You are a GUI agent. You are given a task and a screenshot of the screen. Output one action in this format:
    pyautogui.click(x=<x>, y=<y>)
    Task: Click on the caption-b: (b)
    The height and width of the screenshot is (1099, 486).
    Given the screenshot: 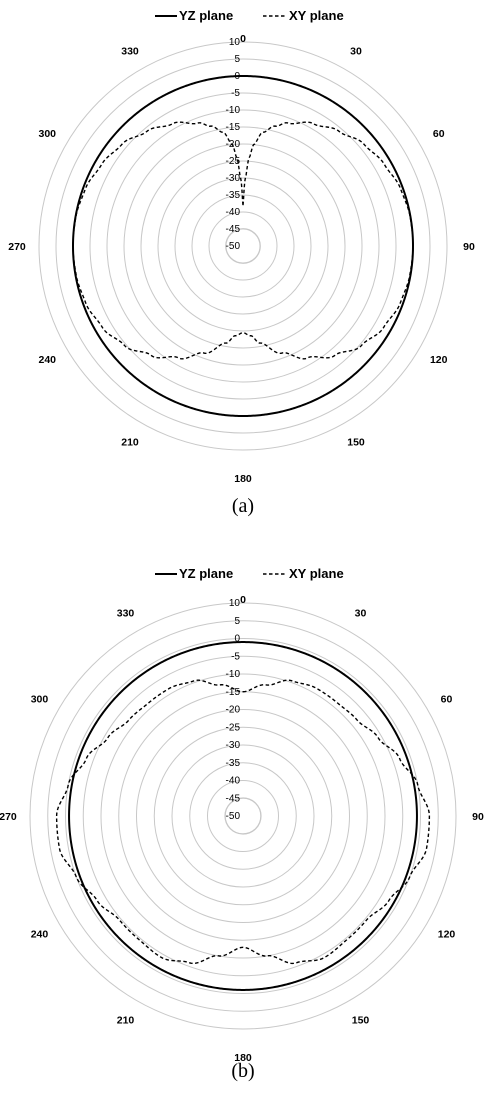 What is the action you would take?
    pyautogui.click(x=243, y=1071)
    